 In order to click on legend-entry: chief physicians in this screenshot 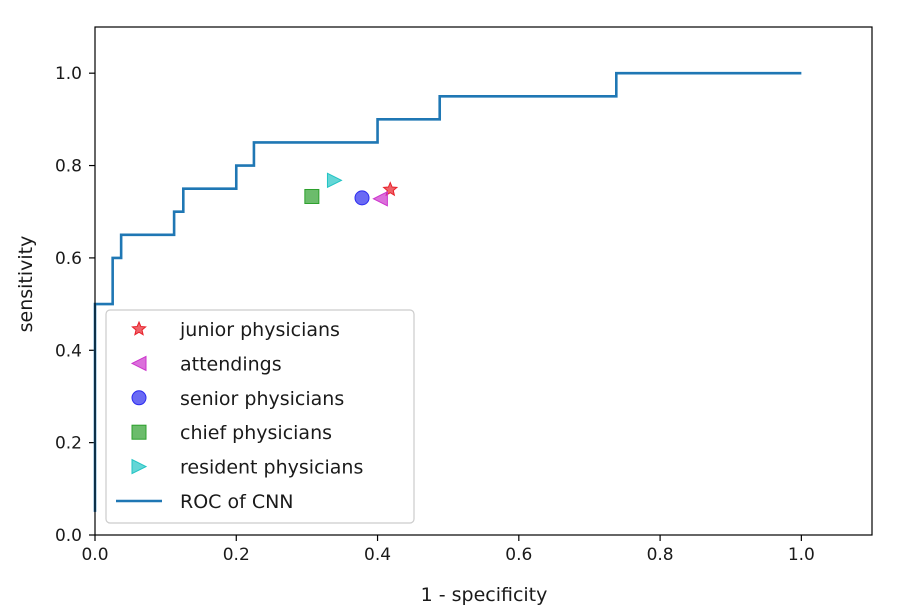, I will do `click(256, 433)`.